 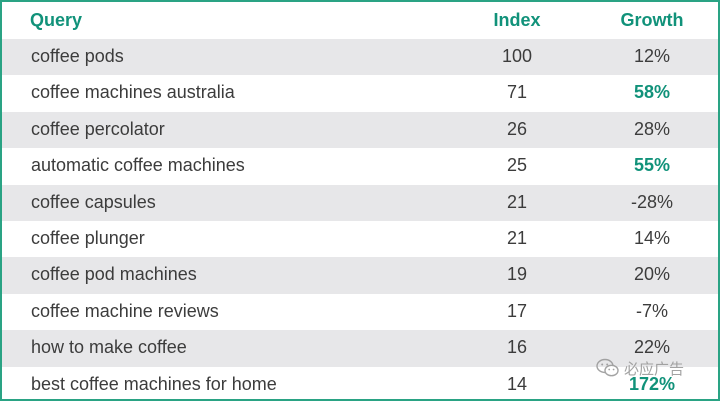 I want to click on row-index: 25, so click(x=517, y=165).